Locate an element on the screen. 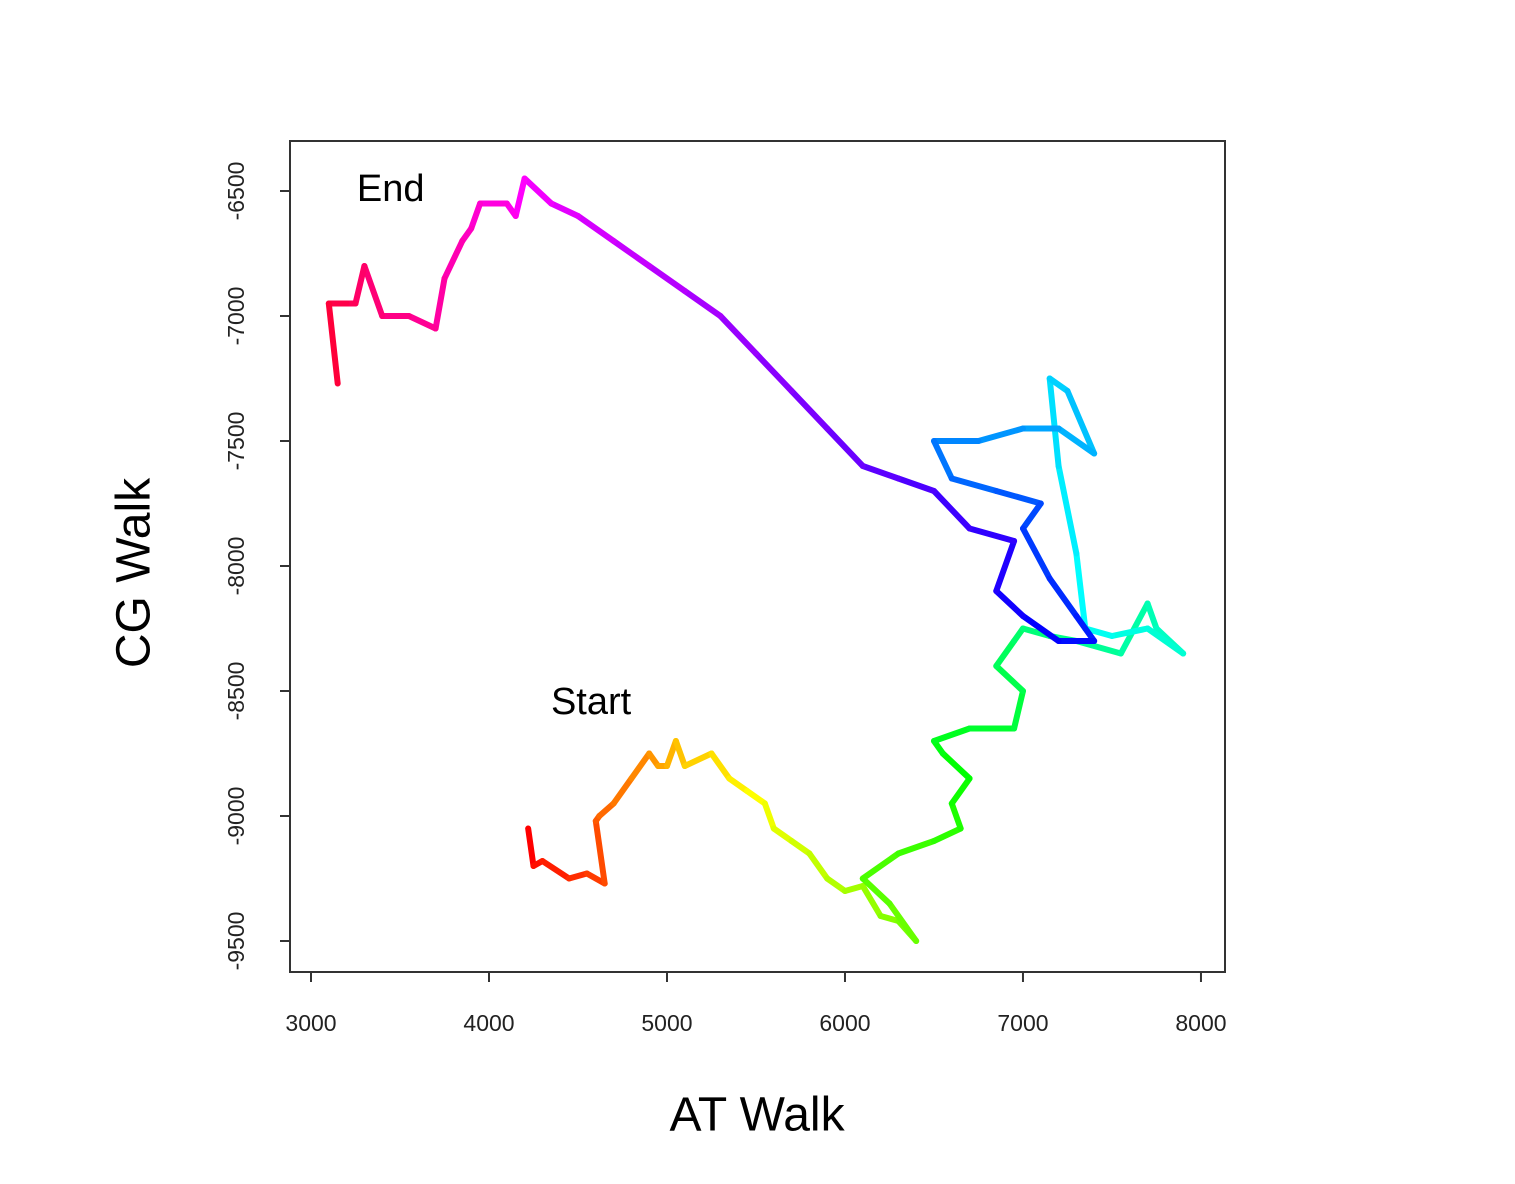  annotation: Start is located at coordinates (591, 702).